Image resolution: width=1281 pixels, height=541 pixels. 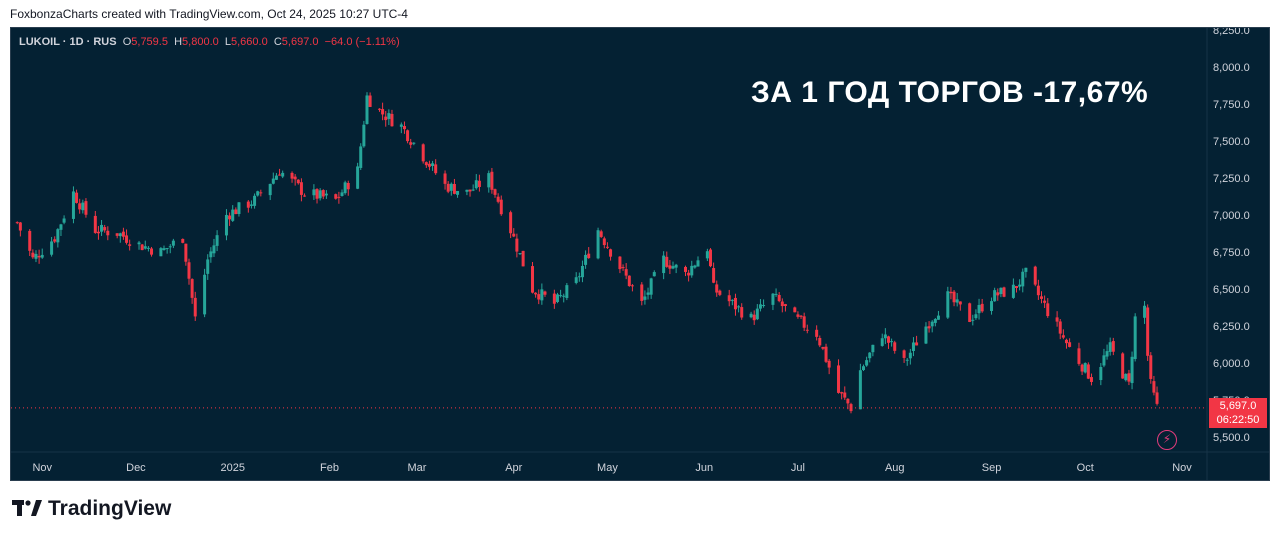 What do you see at coordinates (27, 508) in the screenshot?
I see `tradingview-logo-icon` at bounding box center [27, 508].